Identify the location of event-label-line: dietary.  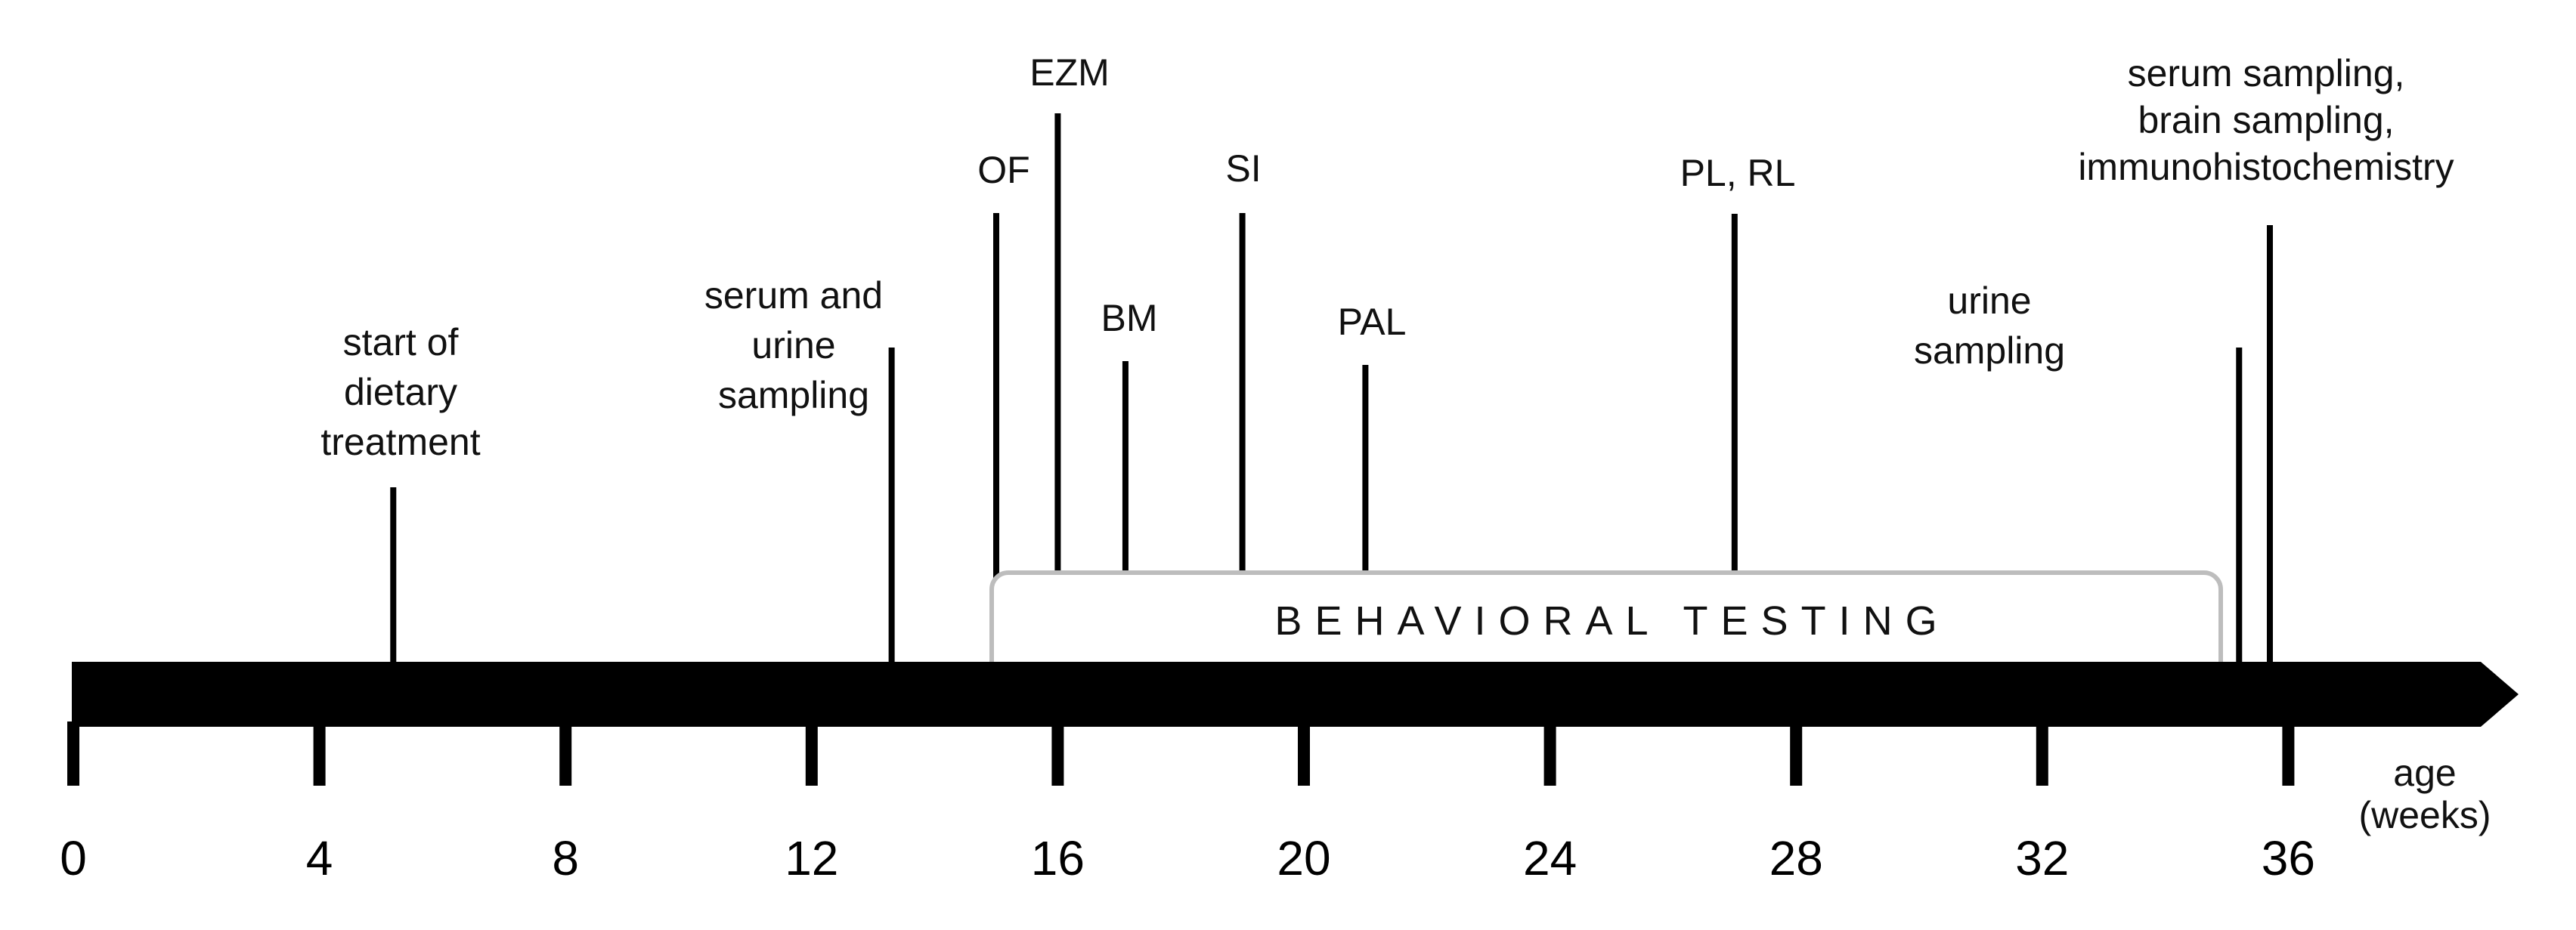
(400, 392).